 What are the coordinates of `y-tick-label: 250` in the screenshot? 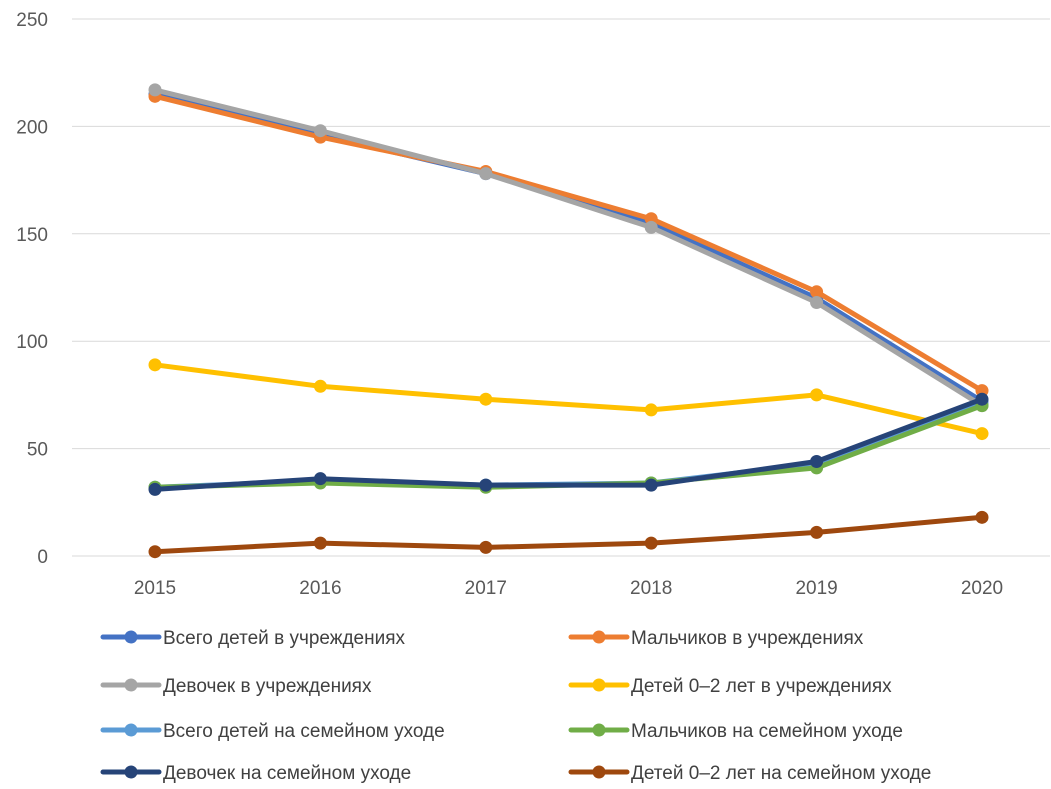 It's located at (32, 20).